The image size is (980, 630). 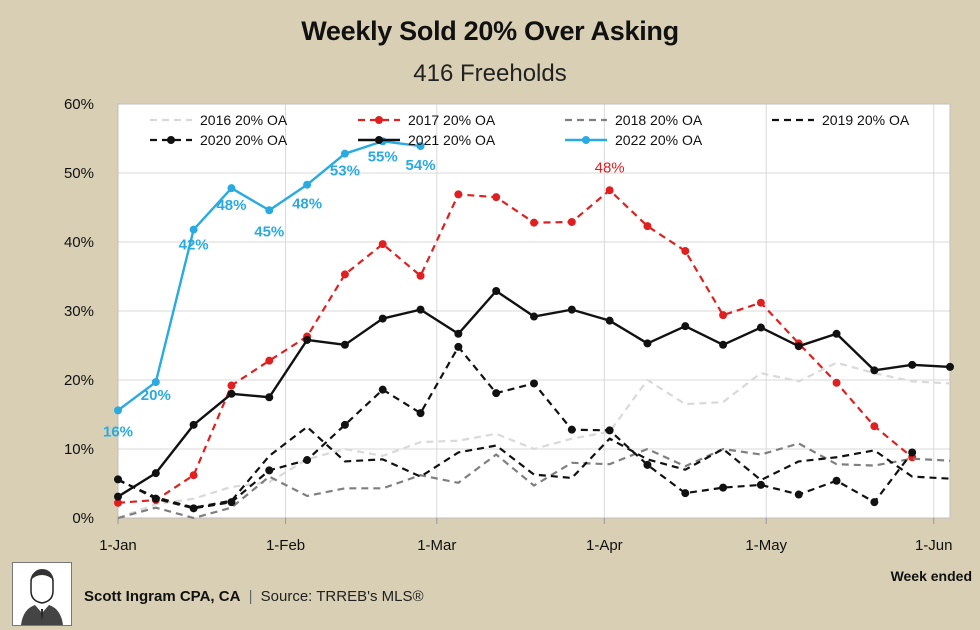 I want to click on data-label: 20%, so click(x=156, y=395).